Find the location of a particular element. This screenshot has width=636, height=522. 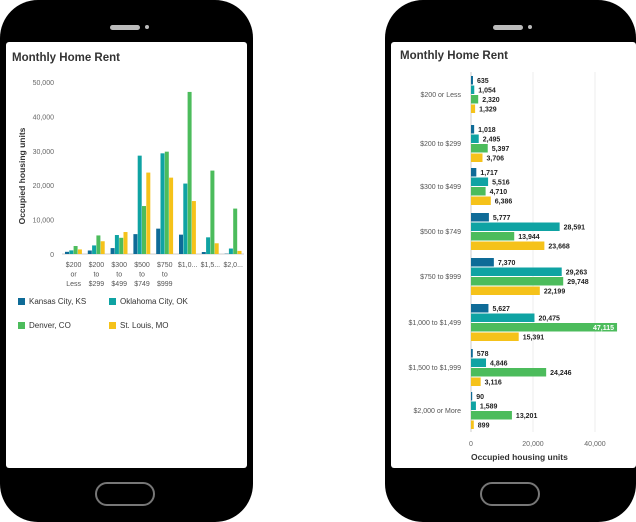

left-camera is located at coordinates (147, 27).